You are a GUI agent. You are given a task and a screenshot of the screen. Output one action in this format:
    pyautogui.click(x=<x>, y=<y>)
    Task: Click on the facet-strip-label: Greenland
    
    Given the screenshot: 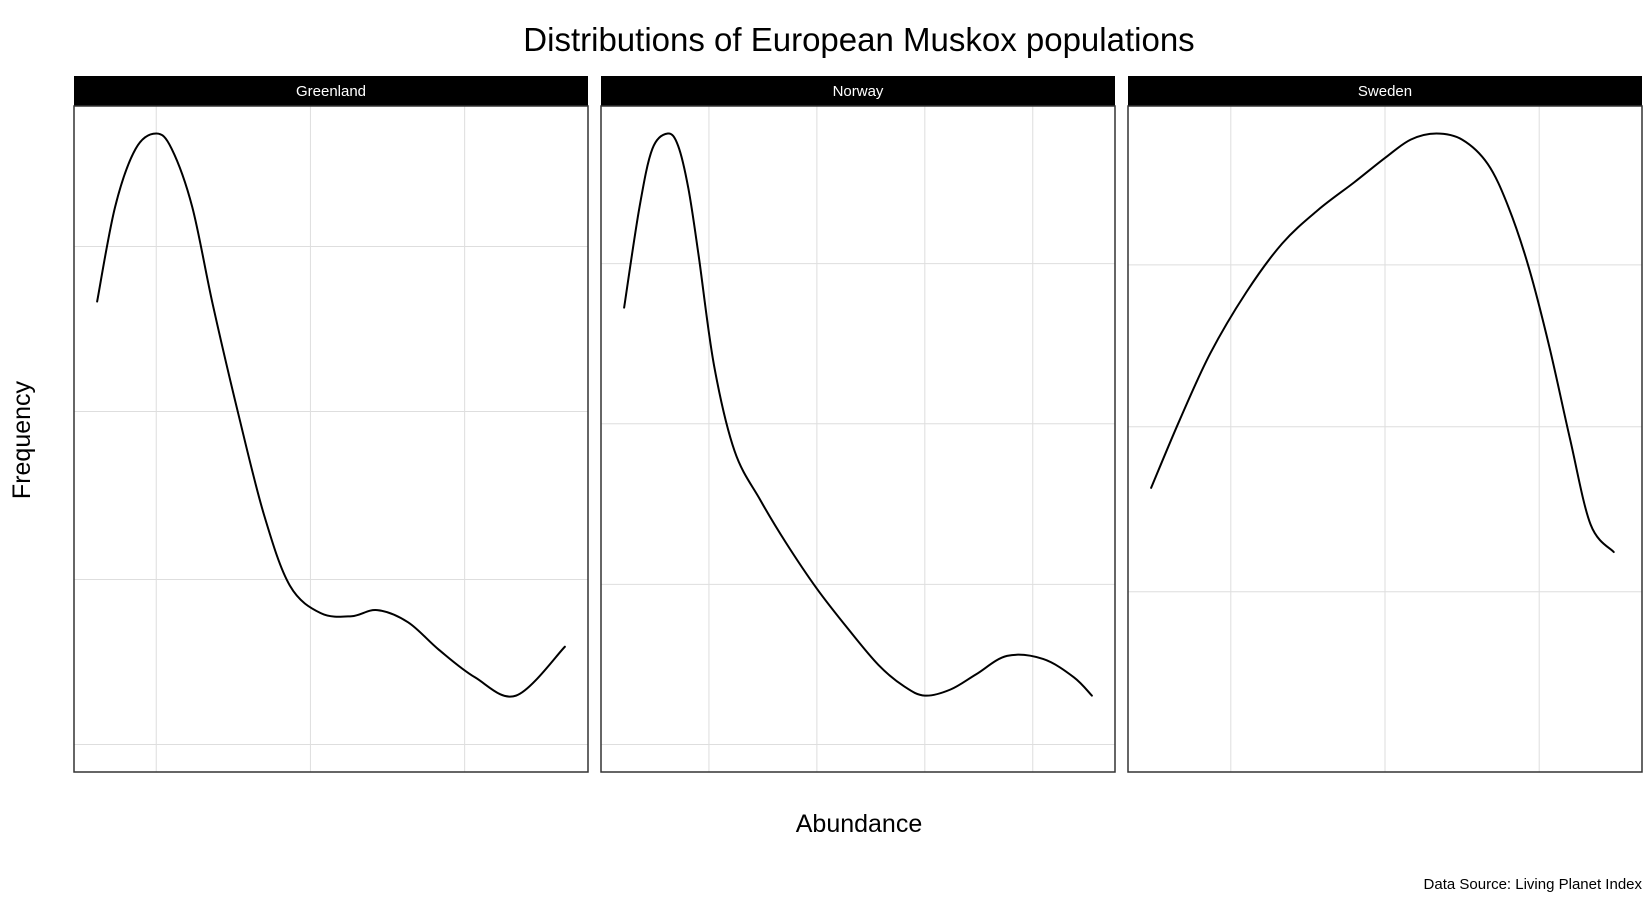 What is the action you would take?
    pyautogui.click(x=331, y=91)
    